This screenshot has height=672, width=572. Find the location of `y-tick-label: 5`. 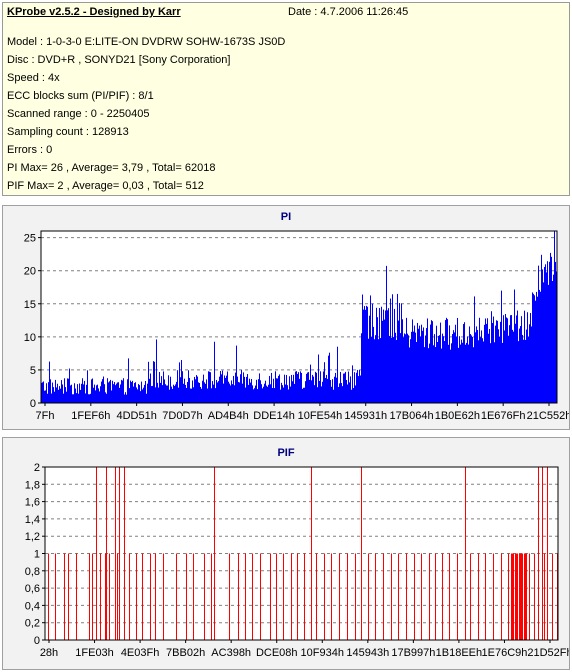

y-tick-label: 5 is located at coordinates (33, 371).